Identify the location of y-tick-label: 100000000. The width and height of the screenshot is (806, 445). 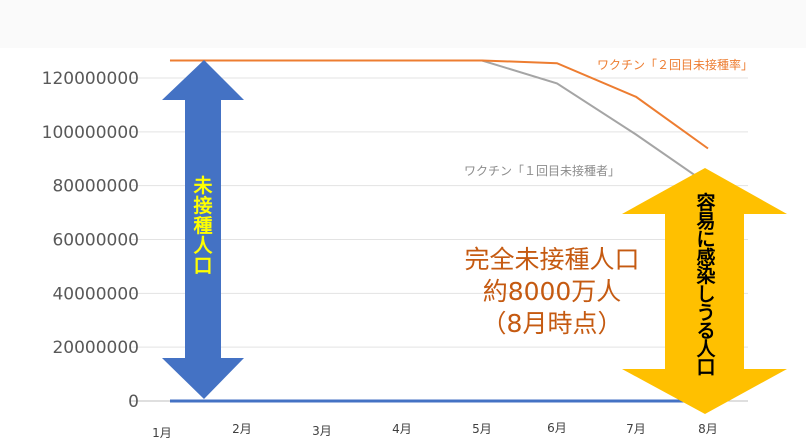
(90, 133).